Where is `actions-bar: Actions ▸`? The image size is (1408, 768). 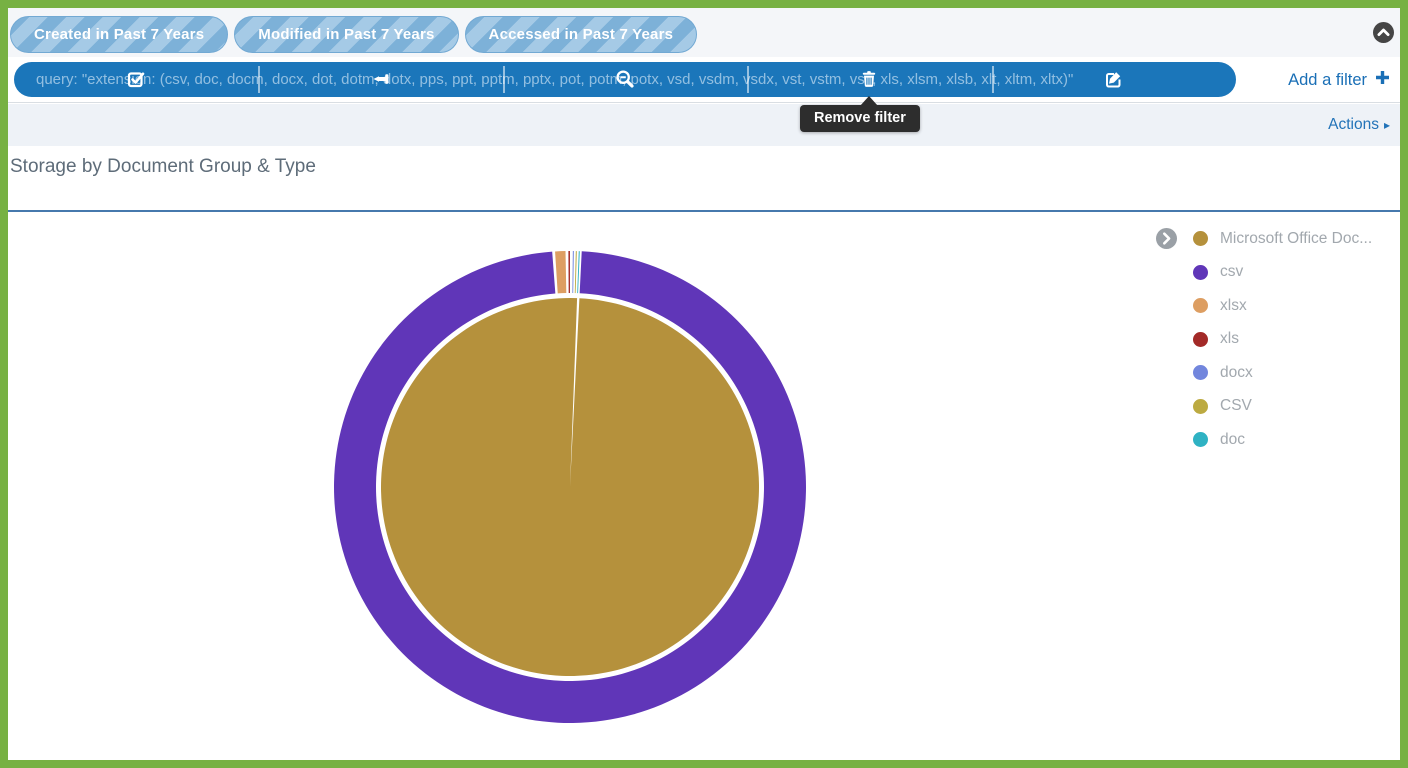
actions-bar: Actions ▸ is located at coordinates (704, 125).